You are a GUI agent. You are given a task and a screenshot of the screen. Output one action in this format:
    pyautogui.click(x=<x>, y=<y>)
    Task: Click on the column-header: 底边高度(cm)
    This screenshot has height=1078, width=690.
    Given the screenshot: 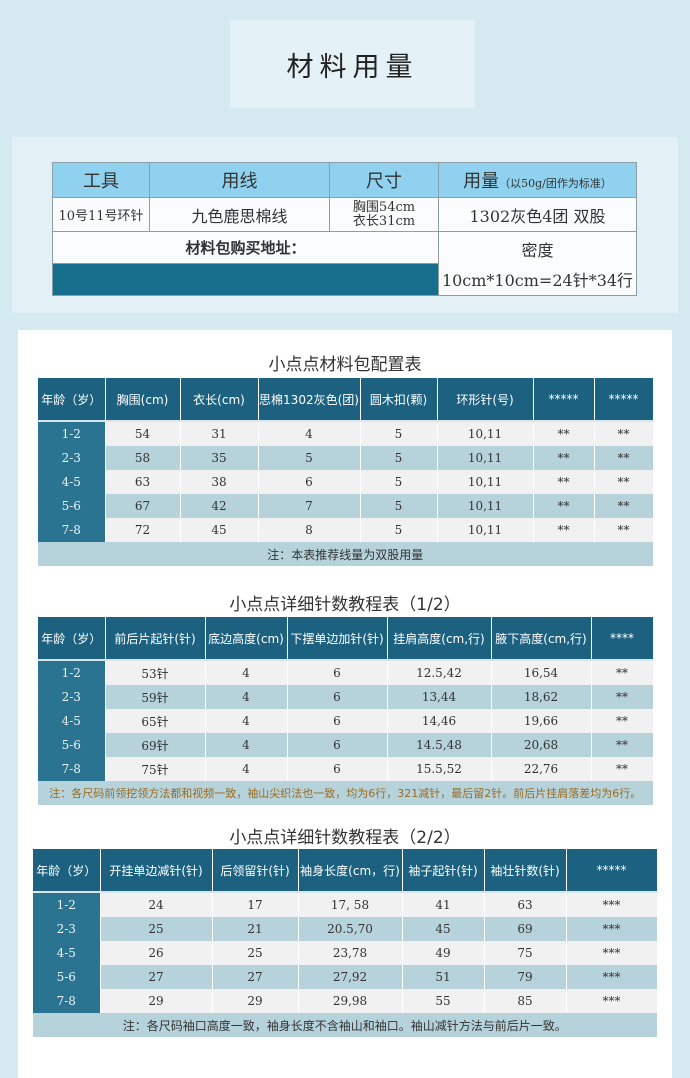 What is the action you would take?
    pyautogui.click(x=246, y=639)
    